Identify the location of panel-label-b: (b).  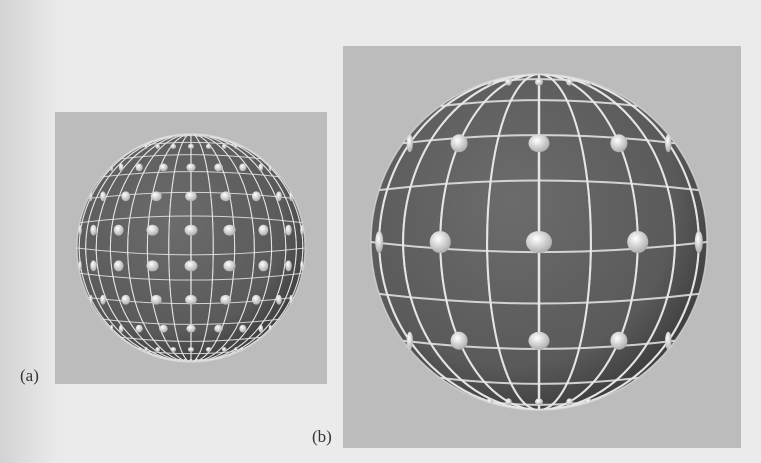
(322, 437).